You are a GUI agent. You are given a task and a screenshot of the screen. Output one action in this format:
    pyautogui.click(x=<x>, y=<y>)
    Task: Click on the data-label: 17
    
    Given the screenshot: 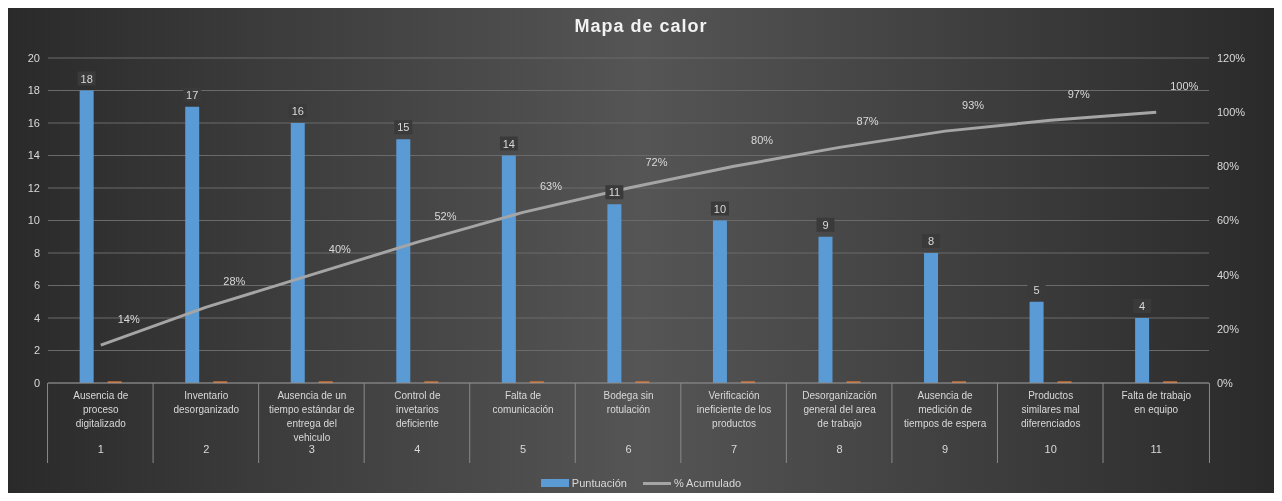 What is the action you would take?
    pyautogui.click(x=192, y=94)
    